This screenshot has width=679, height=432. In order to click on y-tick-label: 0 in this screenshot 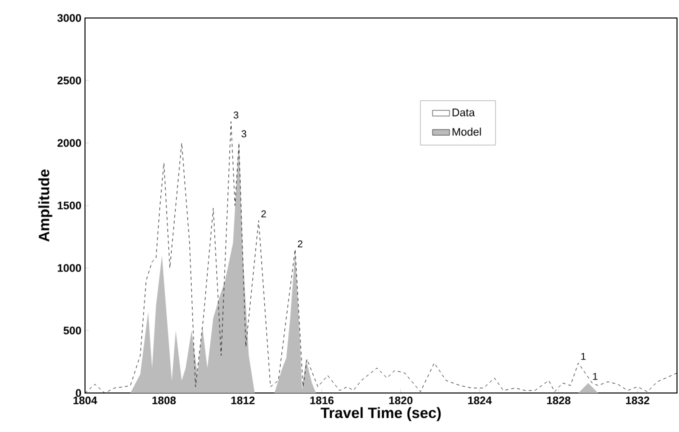, I will do `click(79, 393)`.